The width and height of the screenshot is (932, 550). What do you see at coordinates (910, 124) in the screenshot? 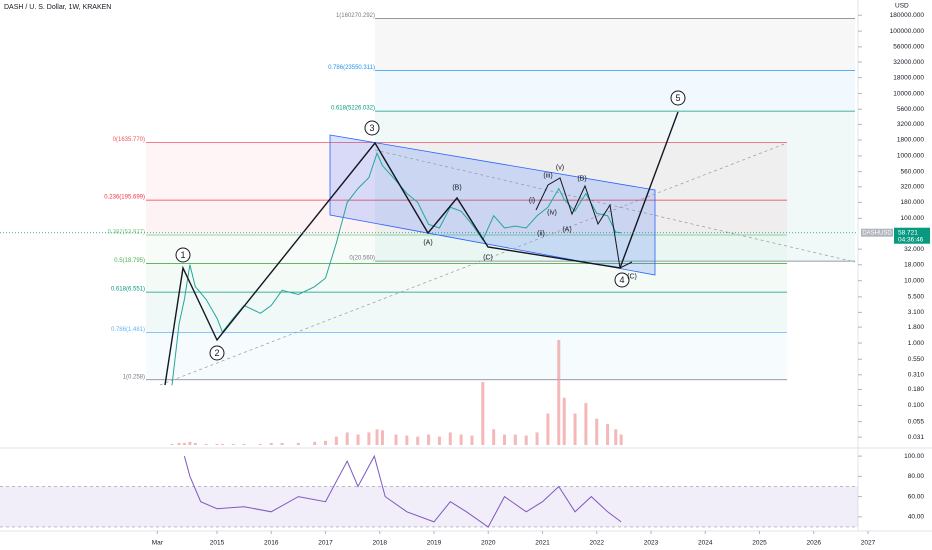
I see `y-tick-label: 3200.000` at bounding box center [910, 124].